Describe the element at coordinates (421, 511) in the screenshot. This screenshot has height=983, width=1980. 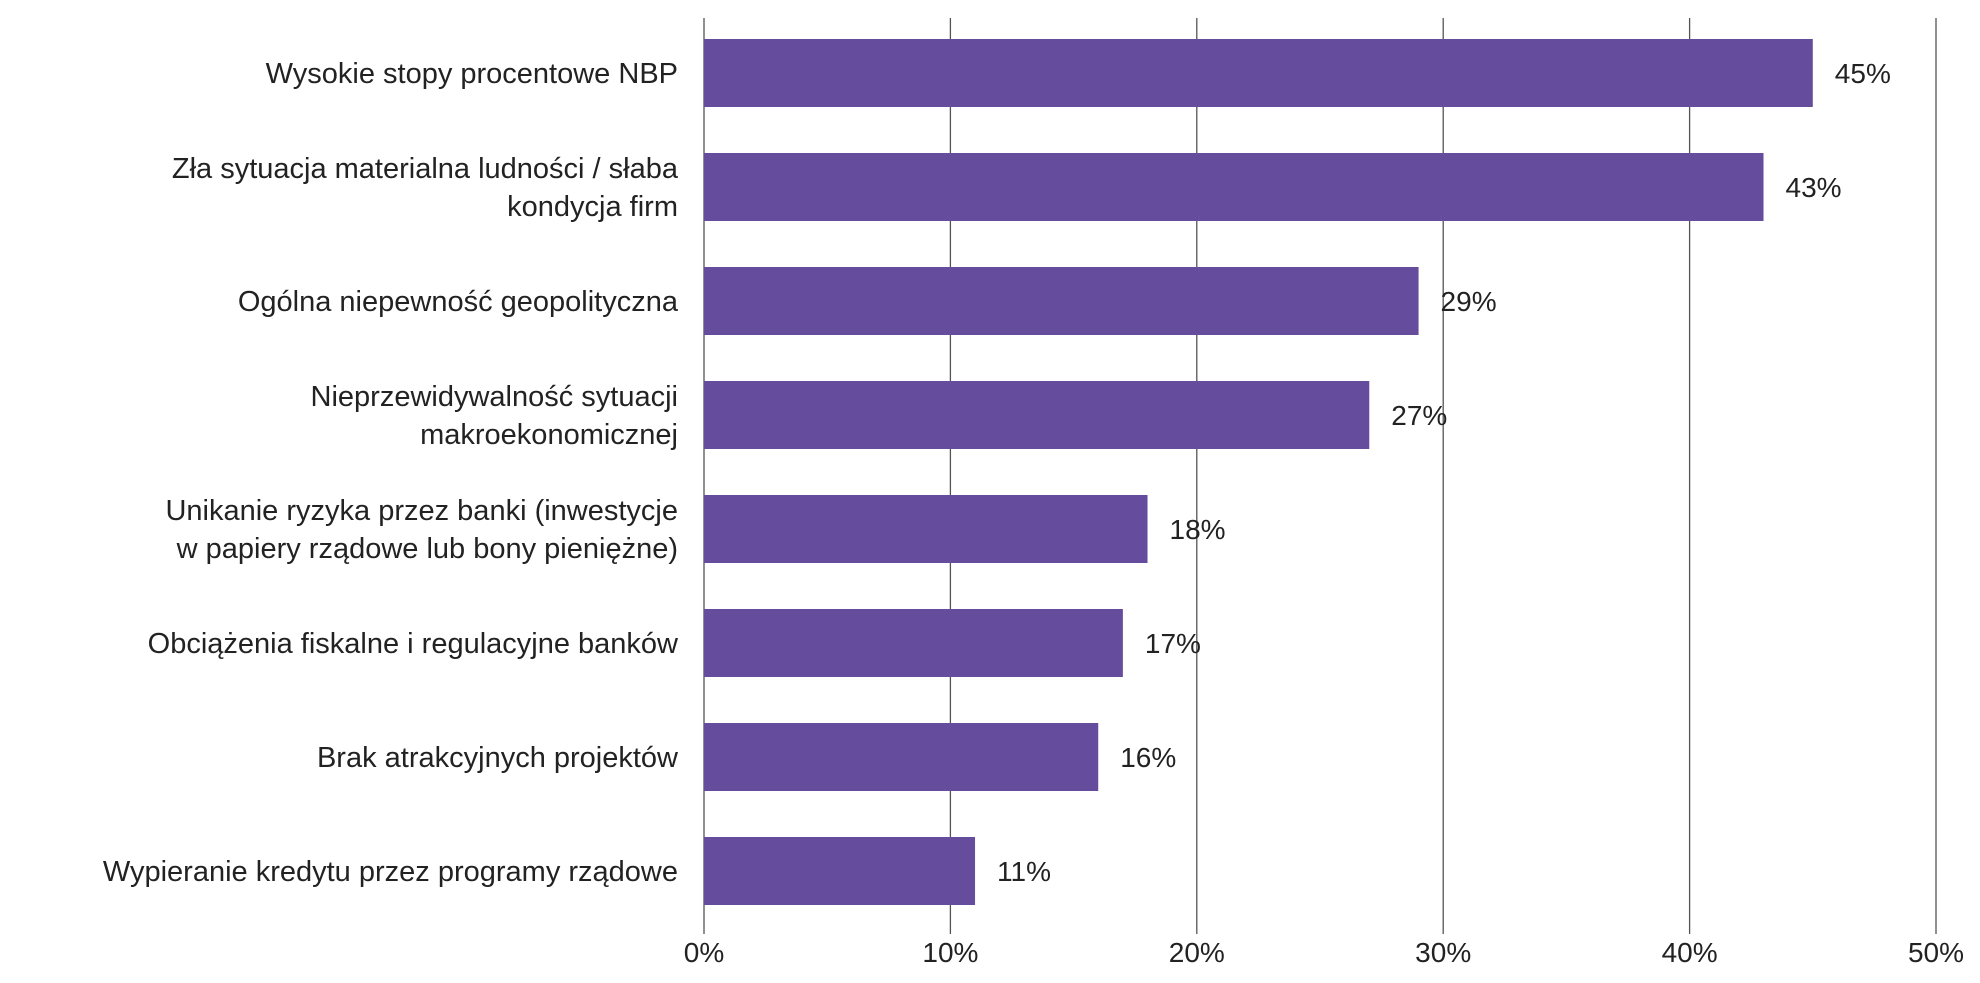
I see `category-label-line: Unikanie ryzyka przez banki (inwestycje` at that location.